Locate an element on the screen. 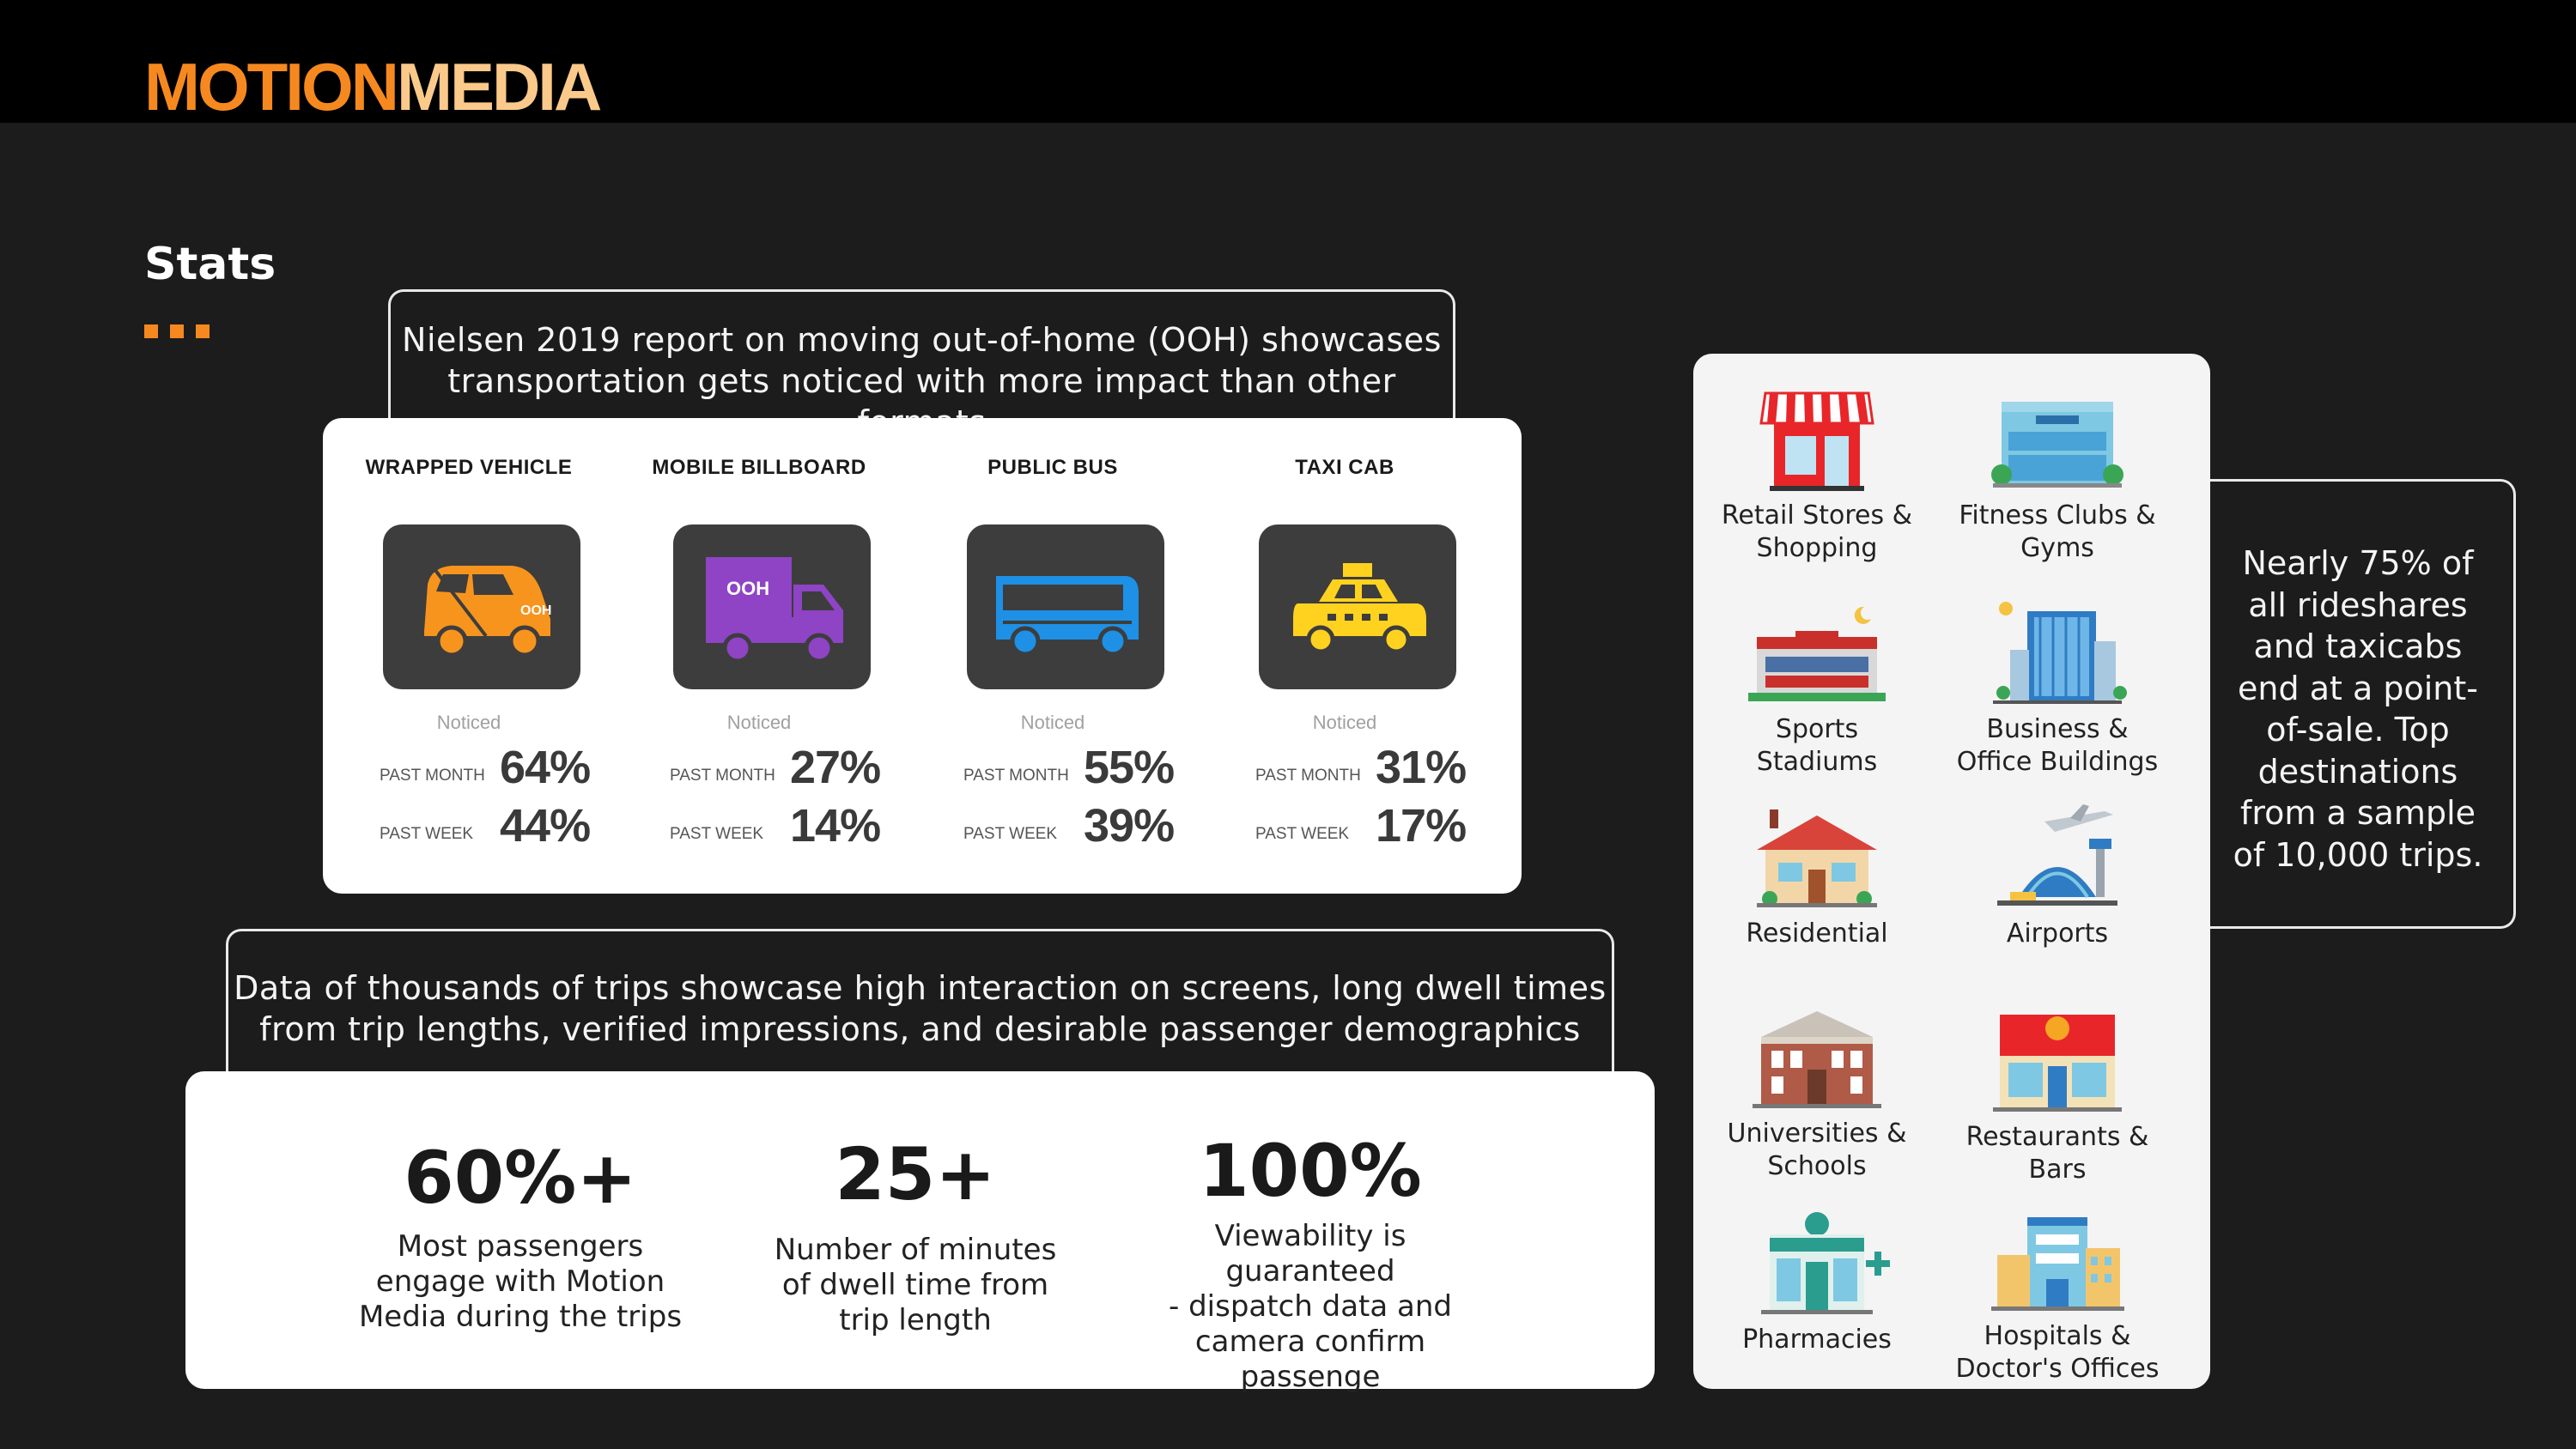 This screenshot has width=2576, height=1449. bus-icon is located at coordinates (1065, 606).